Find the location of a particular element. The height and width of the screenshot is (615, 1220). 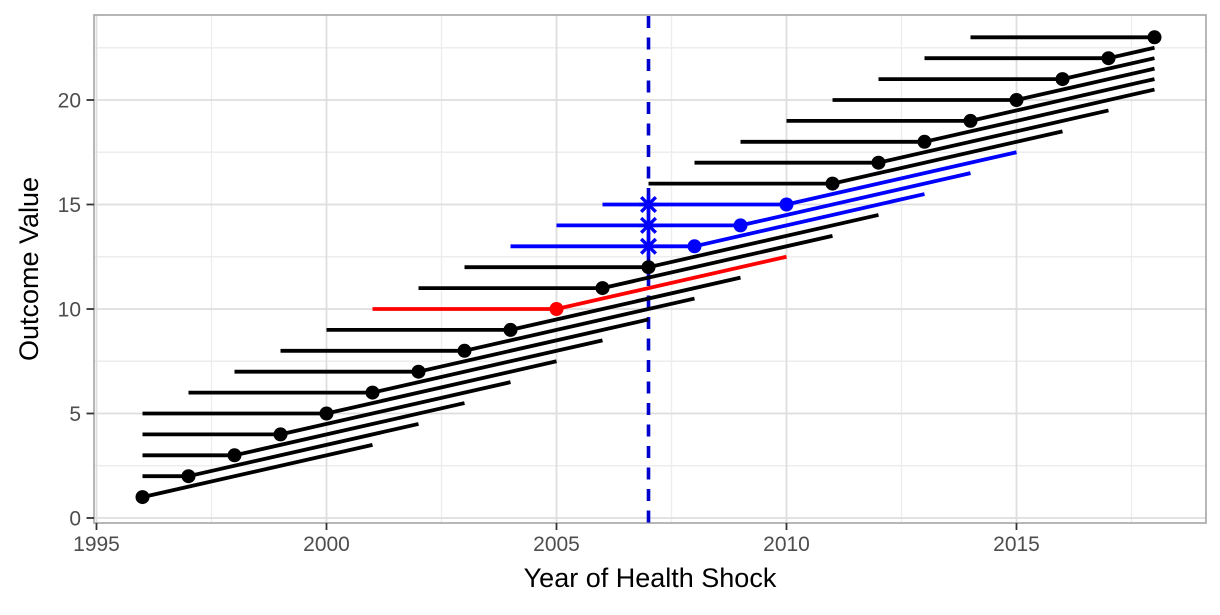

cohort-2002 is located at coordinates (441, 348).